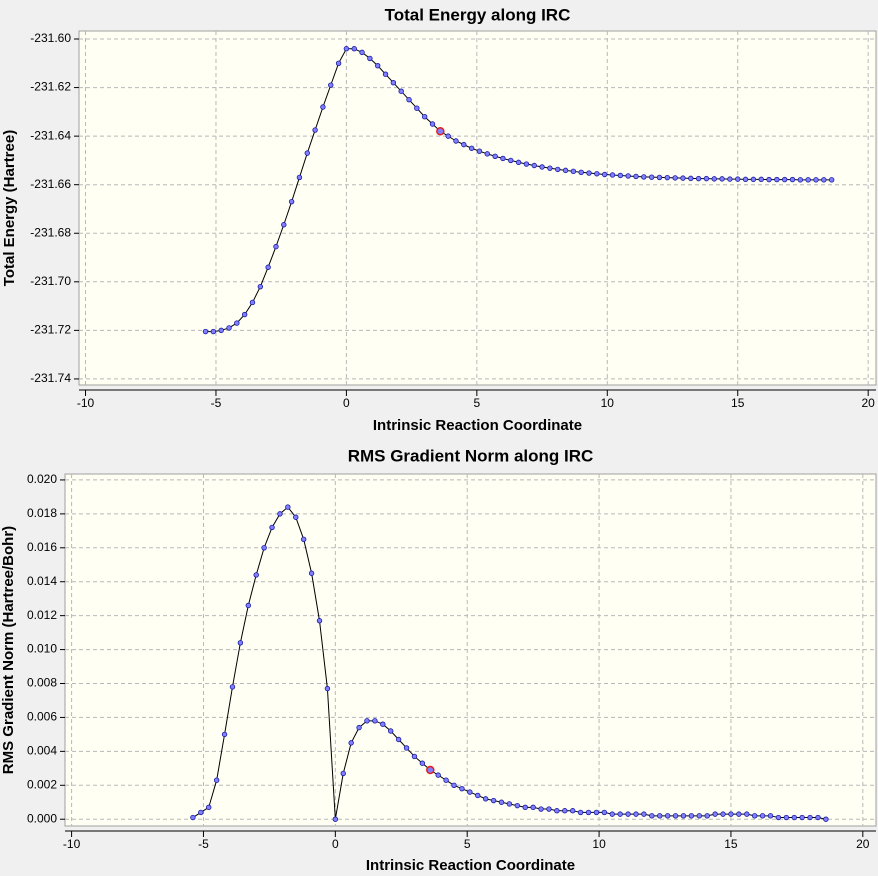 The image size is (878, 876). Describe the element at coordinates (42, 717) in the screenshot. I see `y-tick-label: 0.006` at that location.